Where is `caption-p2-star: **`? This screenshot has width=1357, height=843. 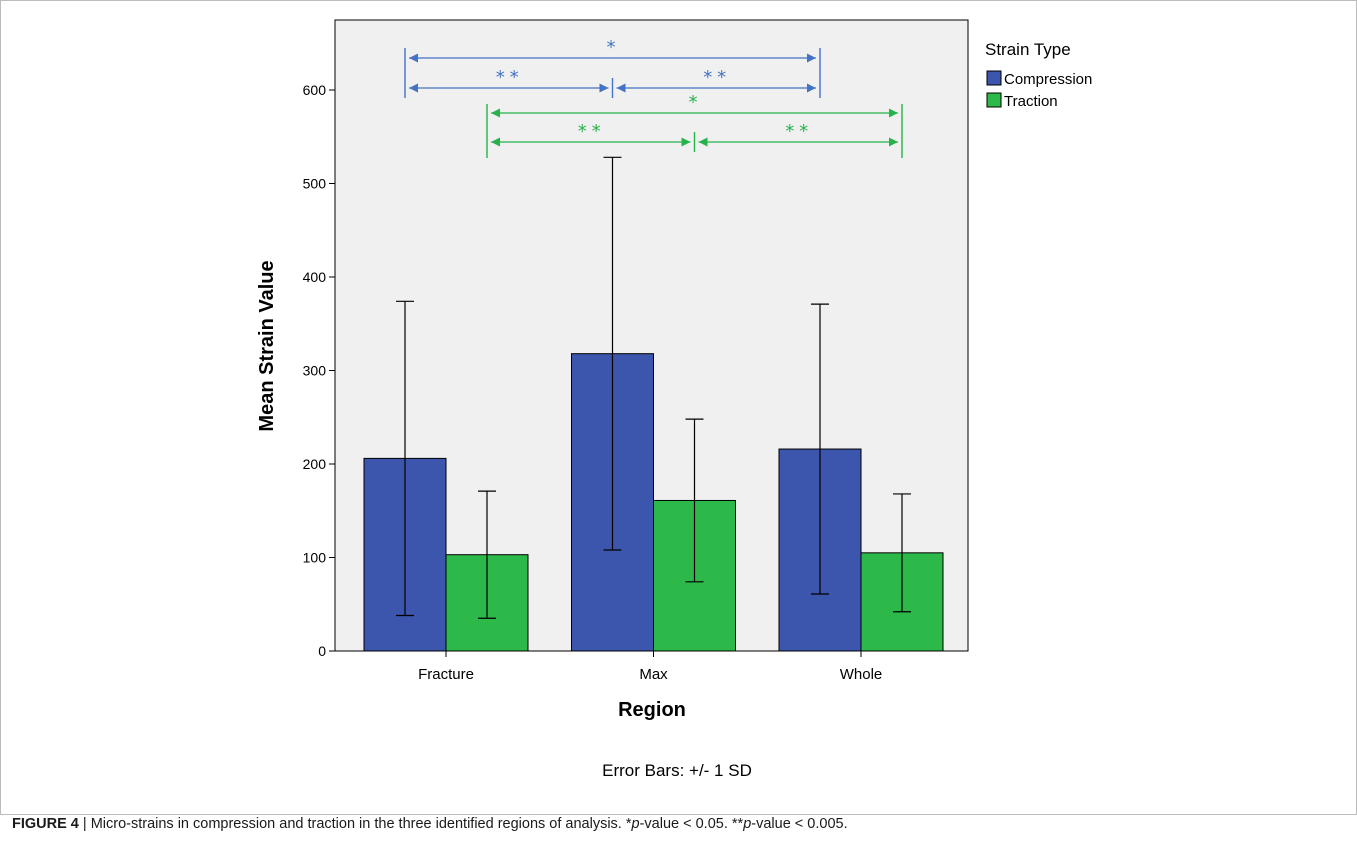
caption-p2-star: ** is located at coordinates (737, 824).